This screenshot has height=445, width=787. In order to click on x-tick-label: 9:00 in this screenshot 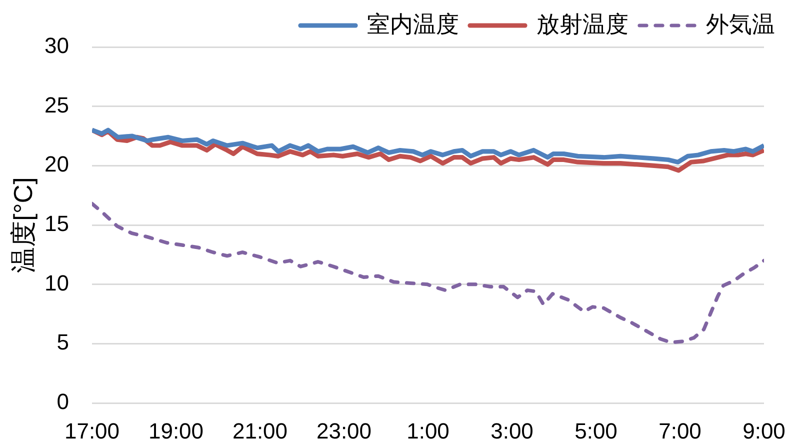, I will do `click(764, 431)`.